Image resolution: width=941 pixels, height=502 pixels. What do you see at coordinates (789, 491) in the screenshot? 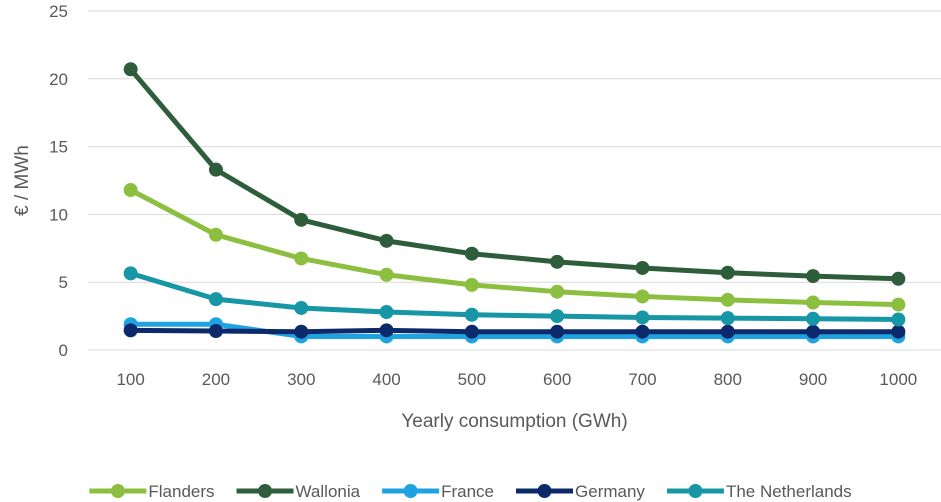
I see `legend-label: The Netherlands` at bounding box center [789, 491].